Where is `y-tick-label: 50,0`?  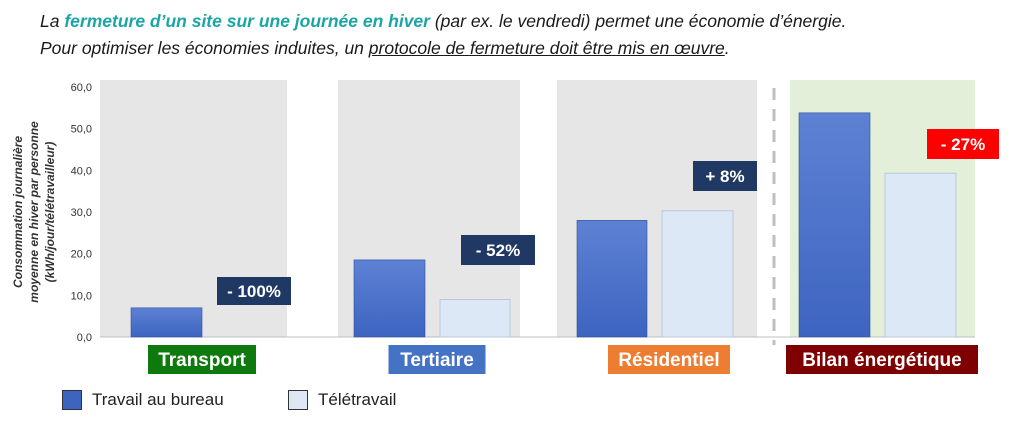 y-tick-label: 50,0 is located at coordinates (81, 130).